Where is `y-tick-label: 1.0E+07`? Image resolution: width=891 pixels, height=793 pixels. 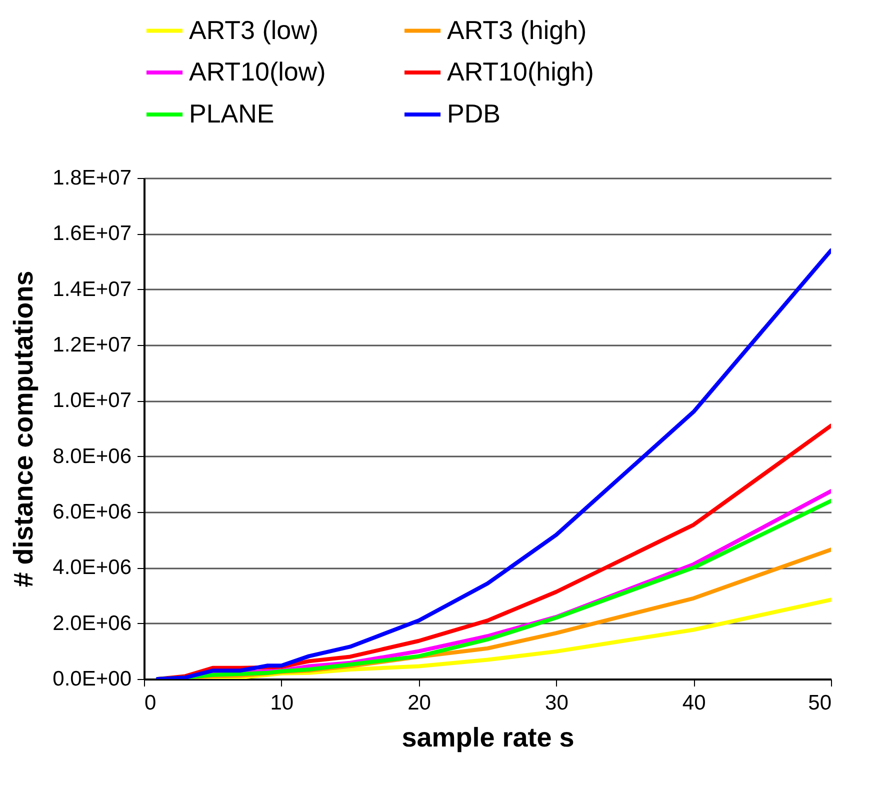
y-tick-label: 1.0E+07 is located at coordinates (92, 400).